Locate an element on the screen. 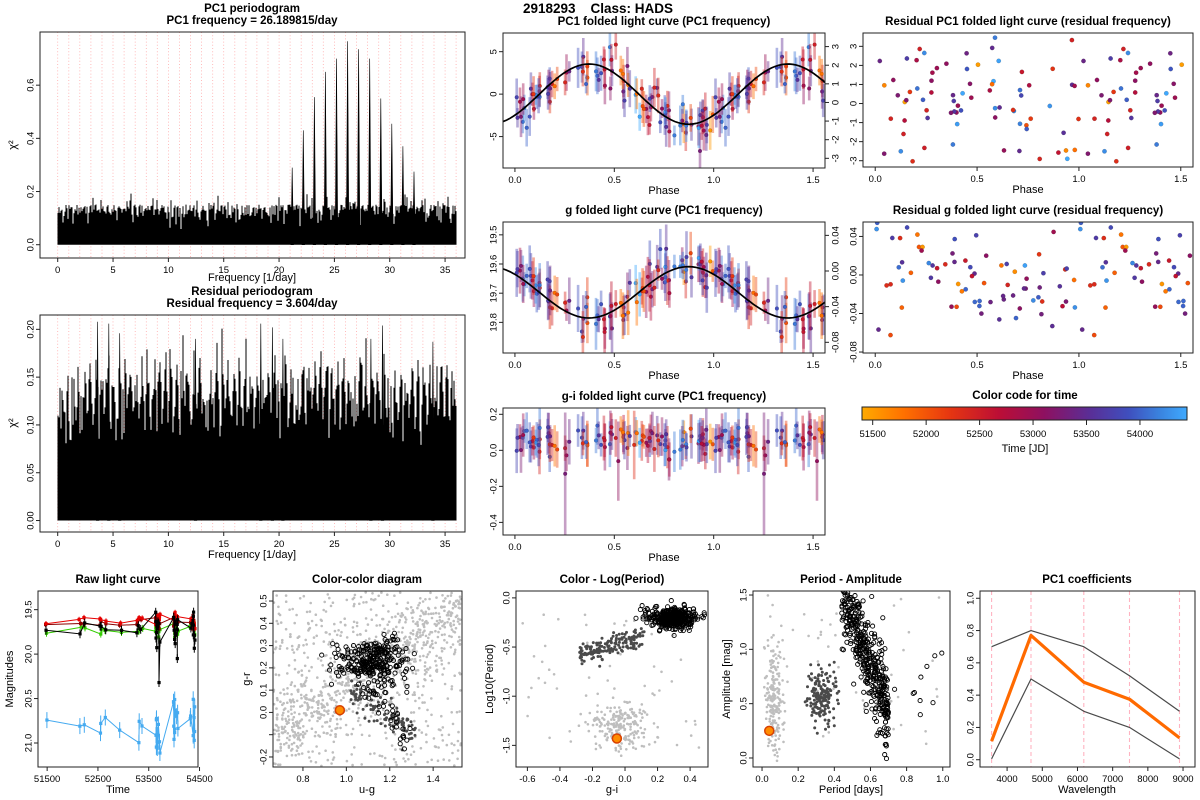 The height and width of the screenshot is (800, 1200). svg-text: -0.6 is located at coordinates (527, 779).